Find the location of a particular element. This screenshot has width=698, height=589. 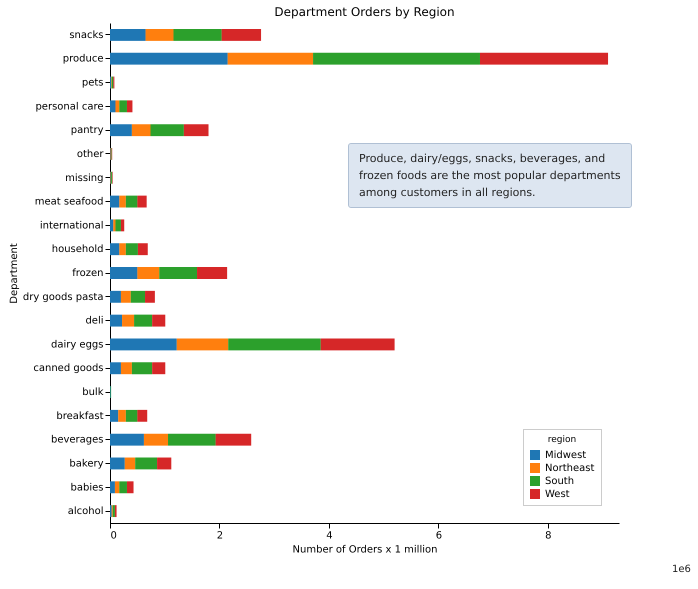

x-tick-label: 0 is located at coordinates (113, 536).